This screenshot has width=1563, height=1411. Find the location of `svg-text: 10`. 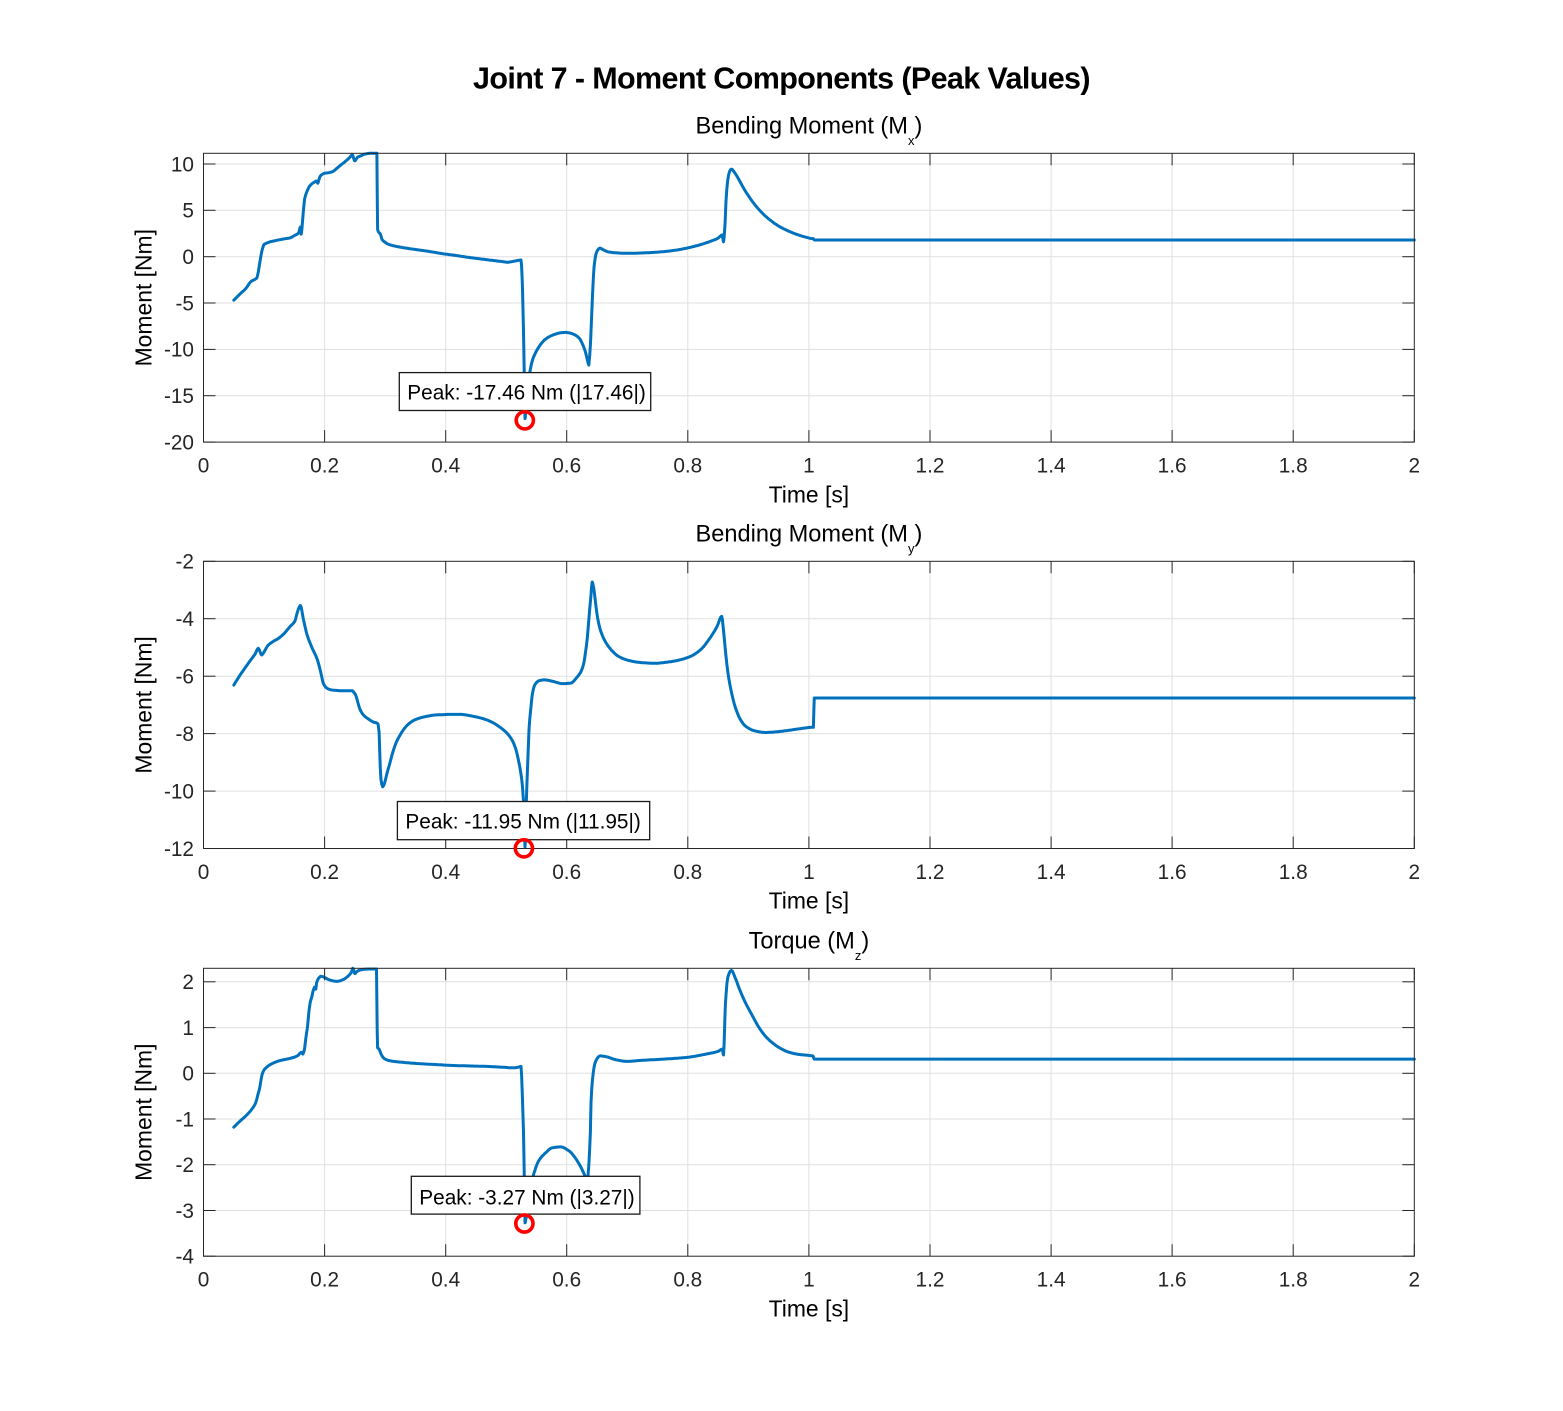

svg-text: 10 is located at coordinates (182, 164).